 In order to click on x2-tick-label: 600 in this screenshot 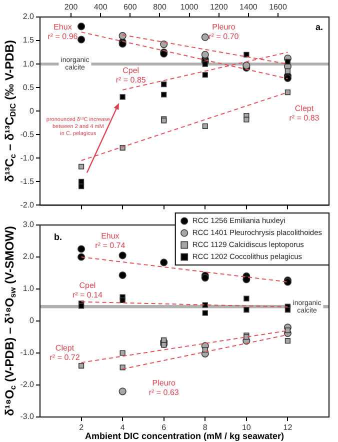, I will do `click(130, 7)`.